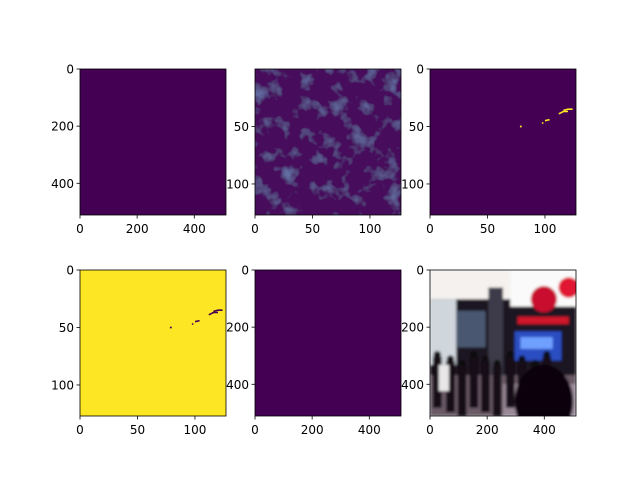  I want to click on panel-bottom-center: 0 200 400 0 200 400, so click(314, 350).